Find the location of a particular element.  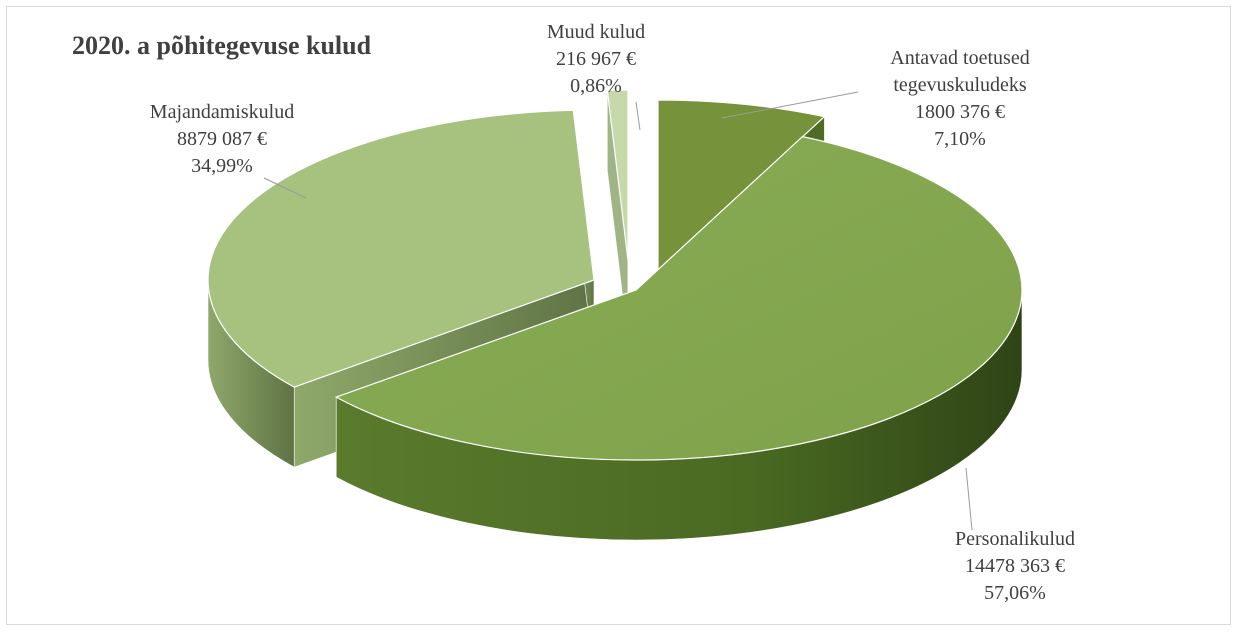

label-percent: 57,06% is located at coordinates (1015, 593).